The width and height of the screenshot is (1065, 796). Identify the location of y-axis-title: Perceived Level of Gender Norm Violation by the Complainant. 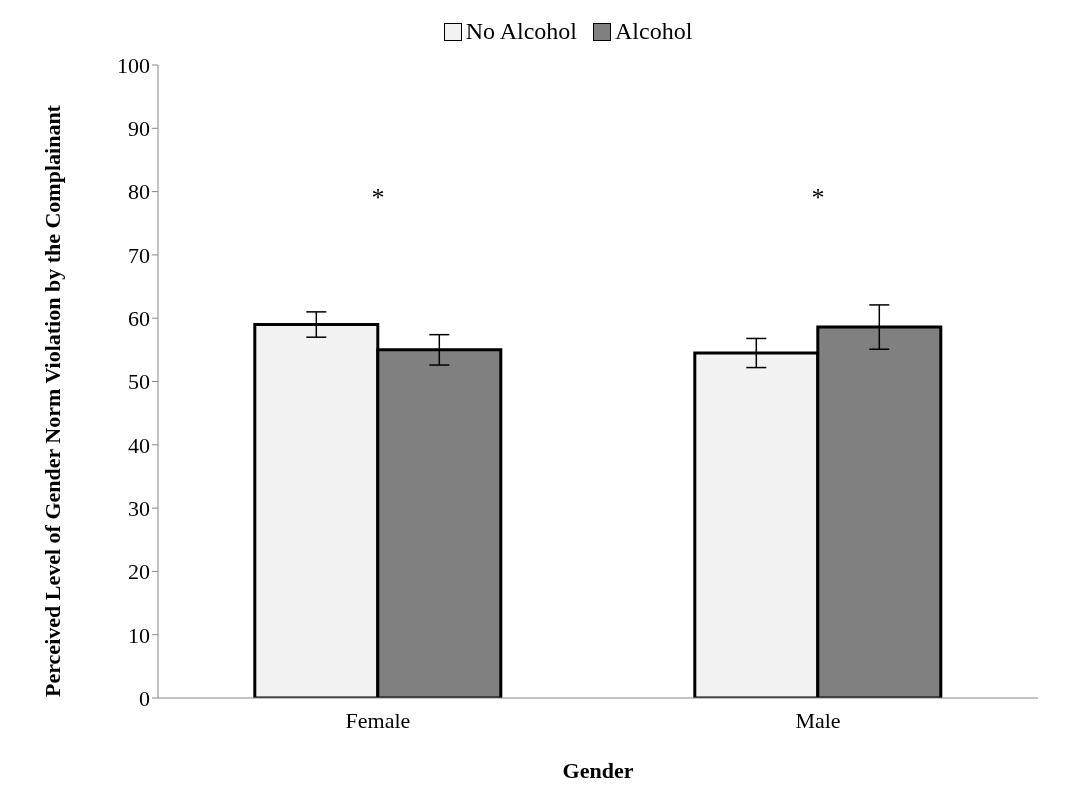
(52, 401).